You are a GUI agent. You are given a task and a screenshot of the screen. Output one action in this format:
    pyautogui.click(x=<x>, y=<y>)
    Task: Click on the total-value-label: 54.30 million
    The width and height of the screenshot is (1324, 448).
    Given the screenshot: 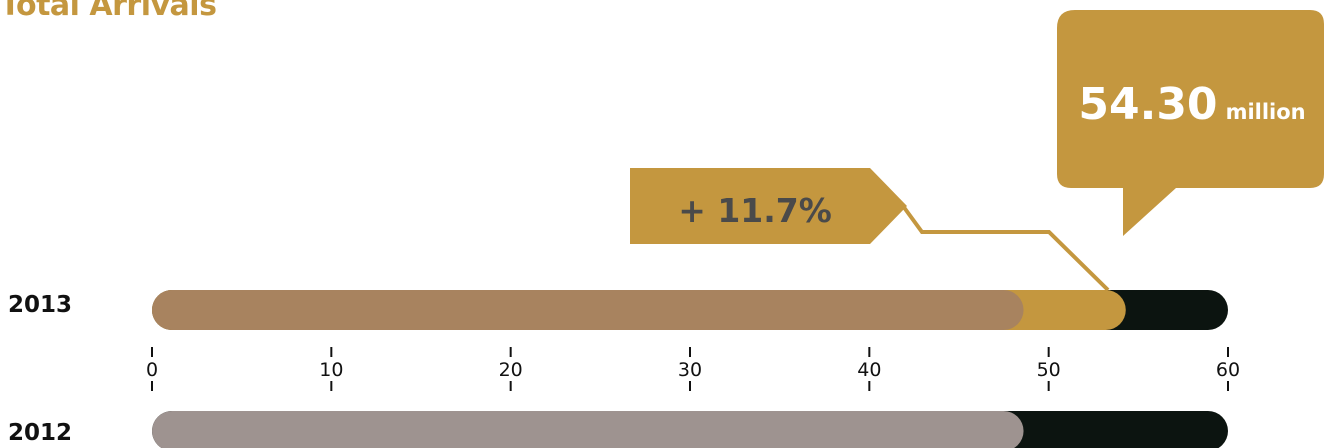 What is the action you would take?
    pyautogui.click(x=1191, y=104)
    